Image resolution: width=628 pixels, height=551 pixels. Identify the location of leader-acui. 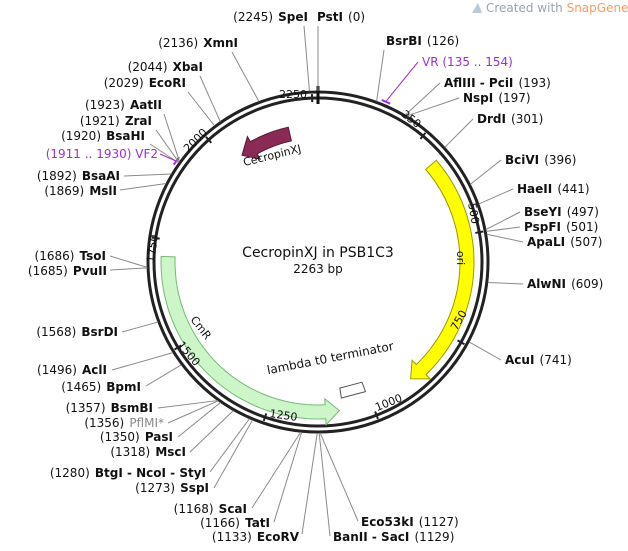
(485, 351).